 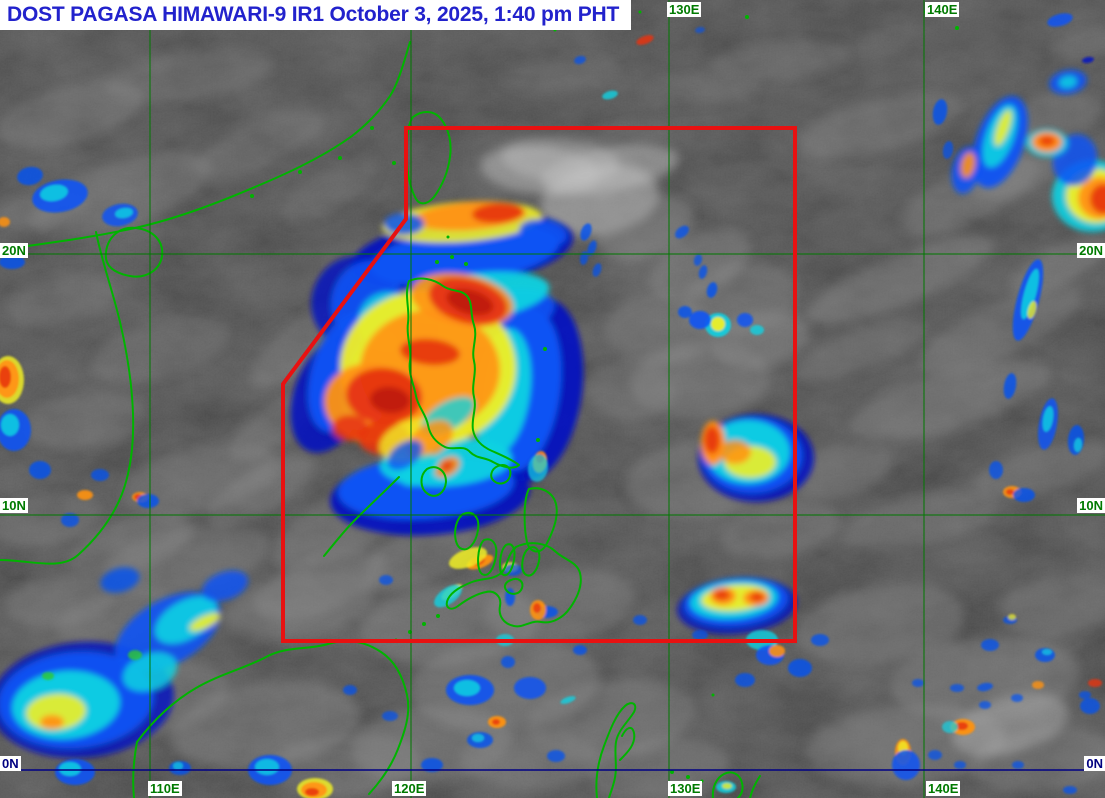 I want to click on coastline-halmahera, so click(x=736, y=784).